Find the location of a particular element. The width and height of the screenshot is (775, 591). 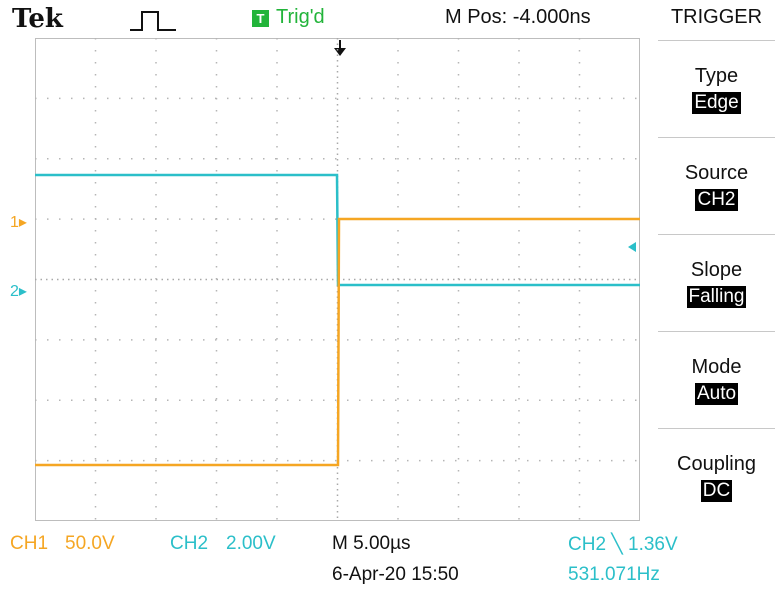

trigger-frequency: 531.071Hz is located at coordinates (614, 574).